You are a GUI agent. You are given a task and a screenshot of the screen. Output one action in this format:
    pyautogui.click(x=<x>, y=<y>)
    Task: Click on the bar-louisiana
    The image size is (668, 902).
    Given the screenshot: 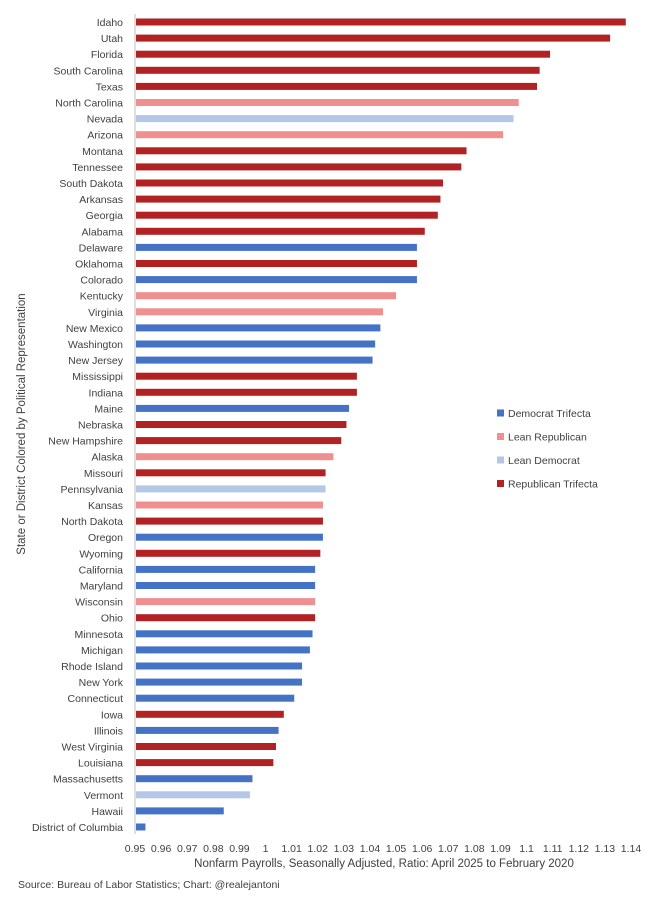 What is the action you would take?
    pyautogui.click(x=205, y=763)
    